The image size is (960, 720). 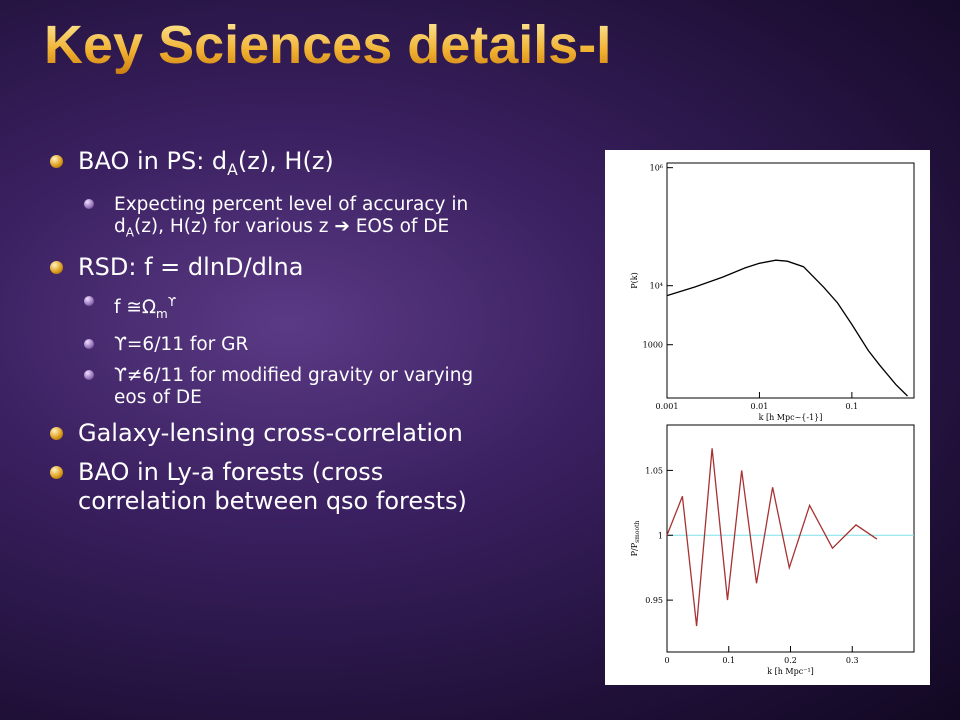 I want to click on sub-bullet: f ≅Ωmϒ, so click(x=277, y=308).